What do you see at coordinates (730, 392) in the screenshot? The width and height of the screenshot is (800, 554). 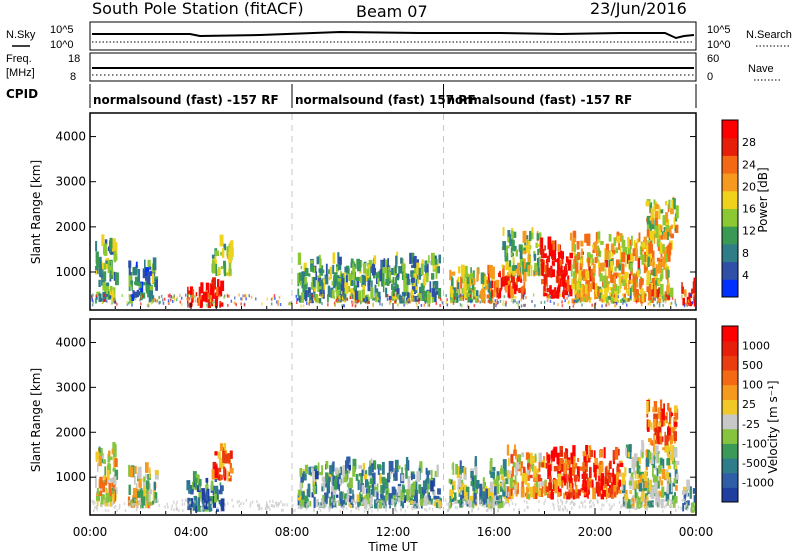 I see `colorbar-segment` at bounding box center [730, 392].